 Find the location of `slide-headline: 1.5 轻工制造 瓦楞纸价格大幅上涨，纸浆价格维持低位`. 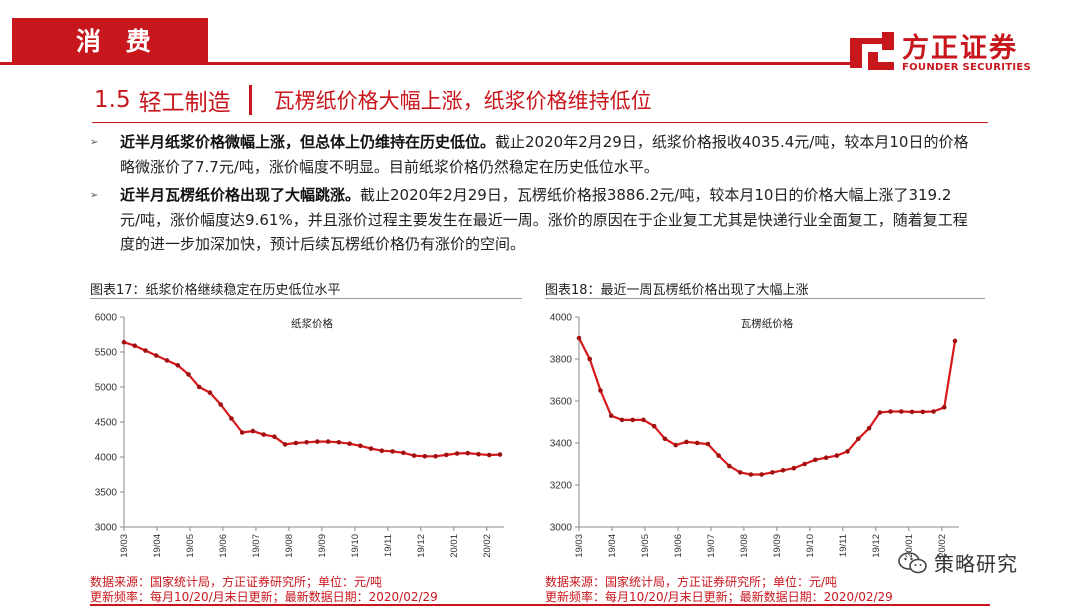

slide-headline: 1.5 轻工制造 瓦楞纸价格大幅上涨，纸浆价格维持低位 is located at coordinates (373, 100).